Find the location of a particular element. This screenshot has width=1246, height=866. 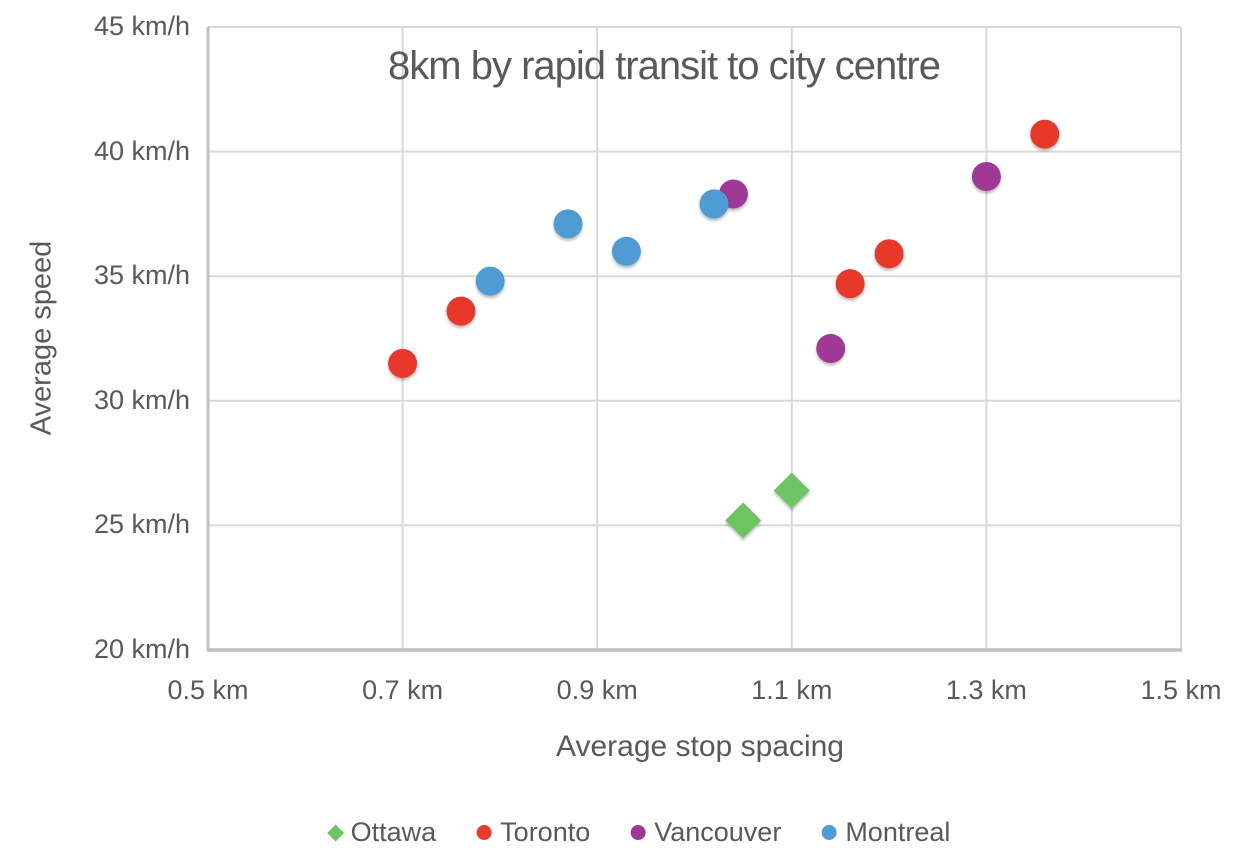

series-vancouver is located at coordinates (859, 262).